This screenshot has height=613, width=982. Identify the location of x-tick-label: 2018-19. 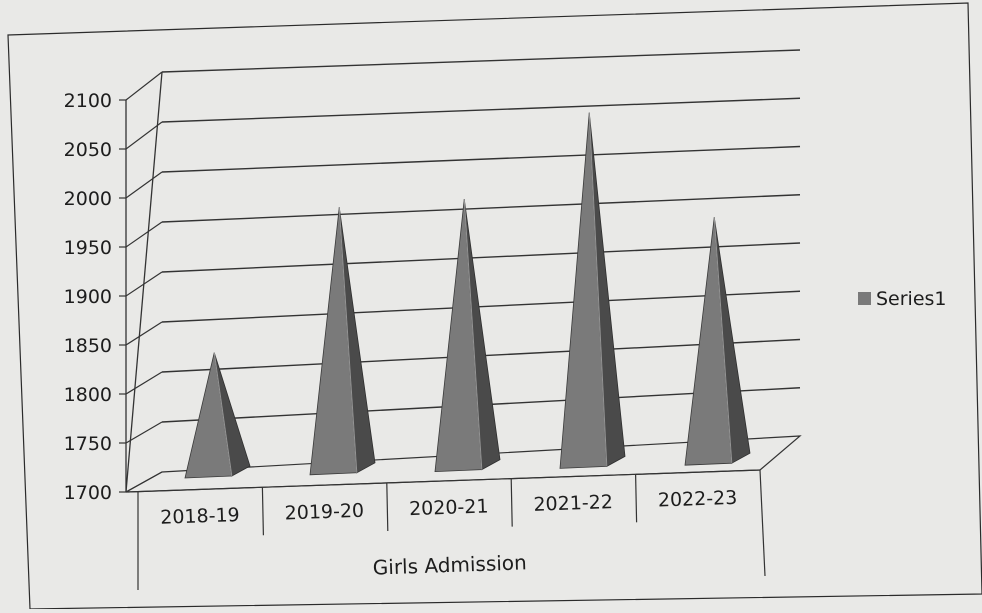
(200, 516).